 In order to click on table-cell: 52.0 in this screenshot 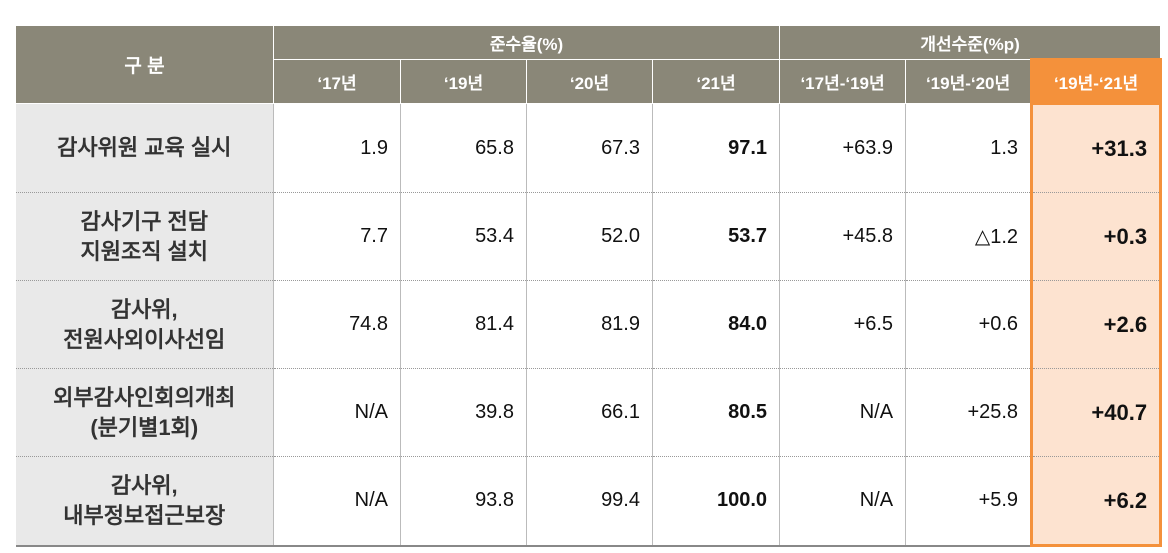, I will do `click(589, 236)`.